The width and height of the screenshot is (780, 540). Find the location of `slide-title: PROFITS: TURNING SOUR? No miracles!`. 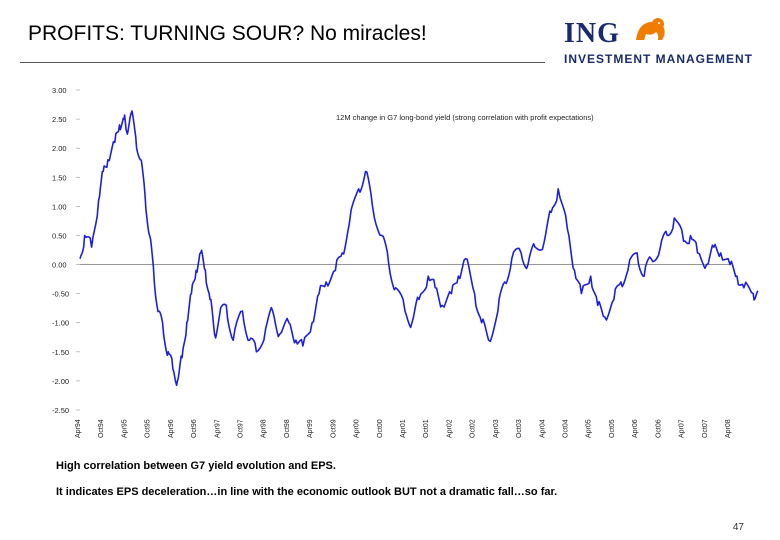

slide-title: PROFITS: TURNING SOUR? No miracles! is located at coordinates (227, 33).